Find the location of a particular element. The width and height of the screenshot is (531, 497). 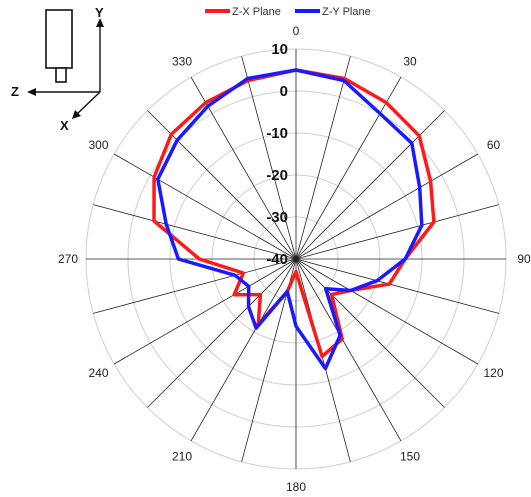

legend: Z-X Plane Z-Y Plane is located at coordinates (288, 12).